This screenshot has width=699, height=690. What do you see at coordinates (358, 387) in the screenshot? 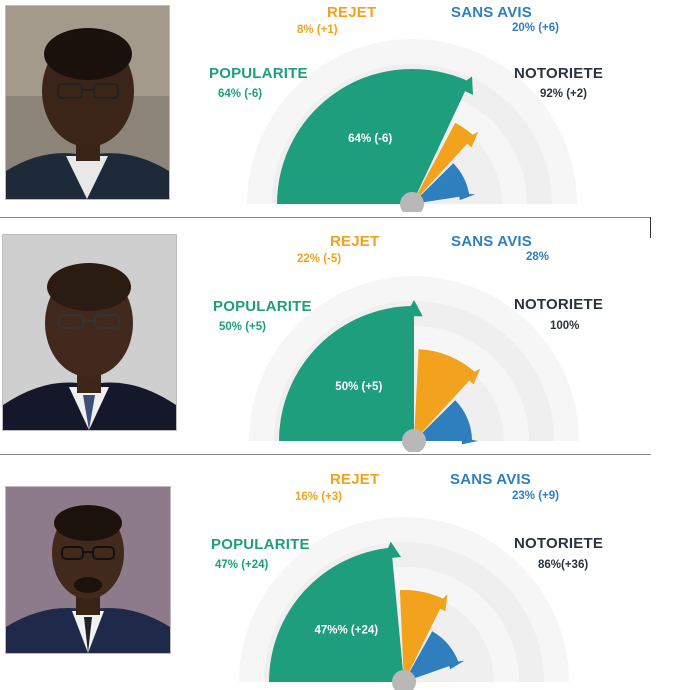
I see `popularite-inner-label: 50% (+5)` at bounding box center [358, 387].